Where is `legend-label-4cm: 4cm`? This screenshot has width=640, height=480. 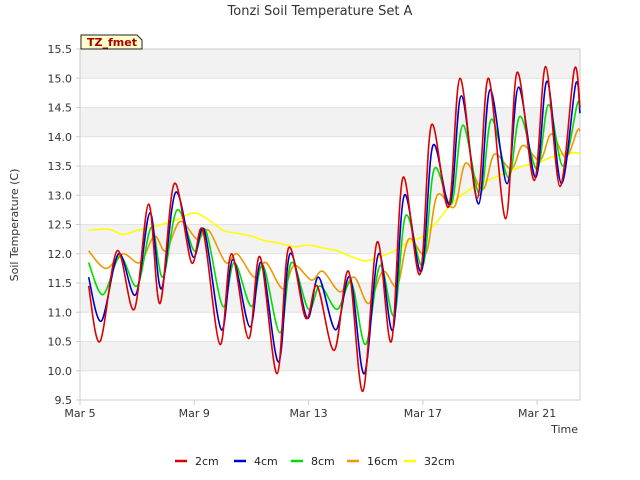
legend-label-4cm: 4cm is located at coordinates (266, 461).